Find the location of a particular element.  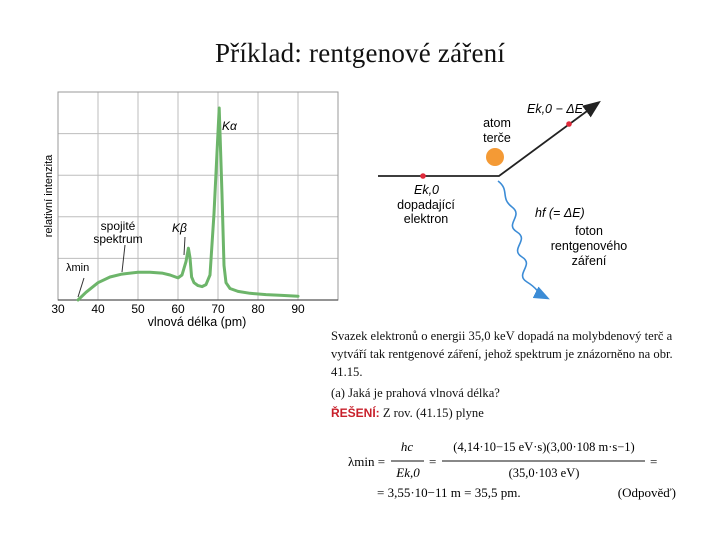

ek0-in-label: Ek,0 is located at coordinates (426, 190).